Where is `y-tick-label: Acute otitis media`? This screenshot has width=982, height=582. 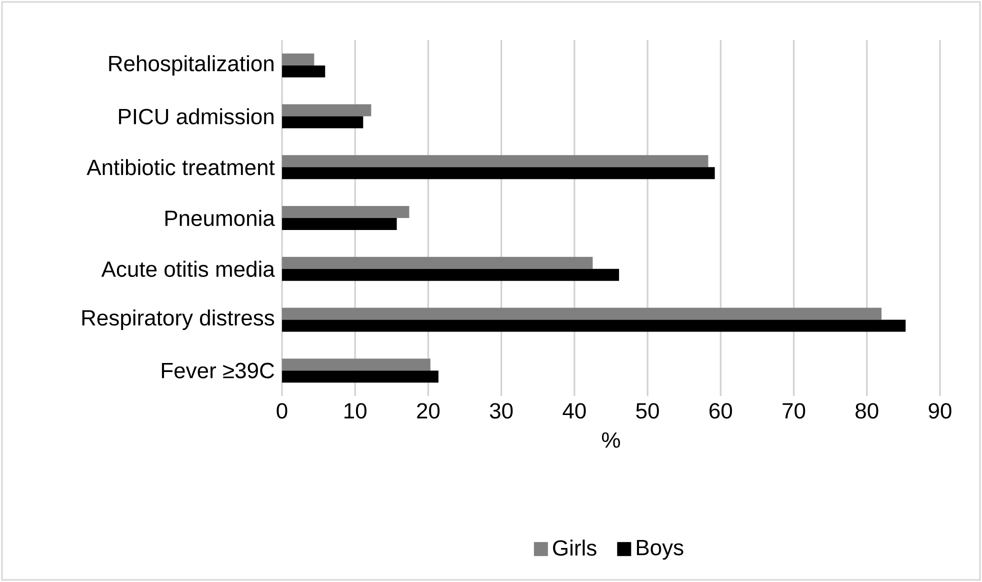 y-tick-label: Acute otitis media is located at coordinates (188, 268).